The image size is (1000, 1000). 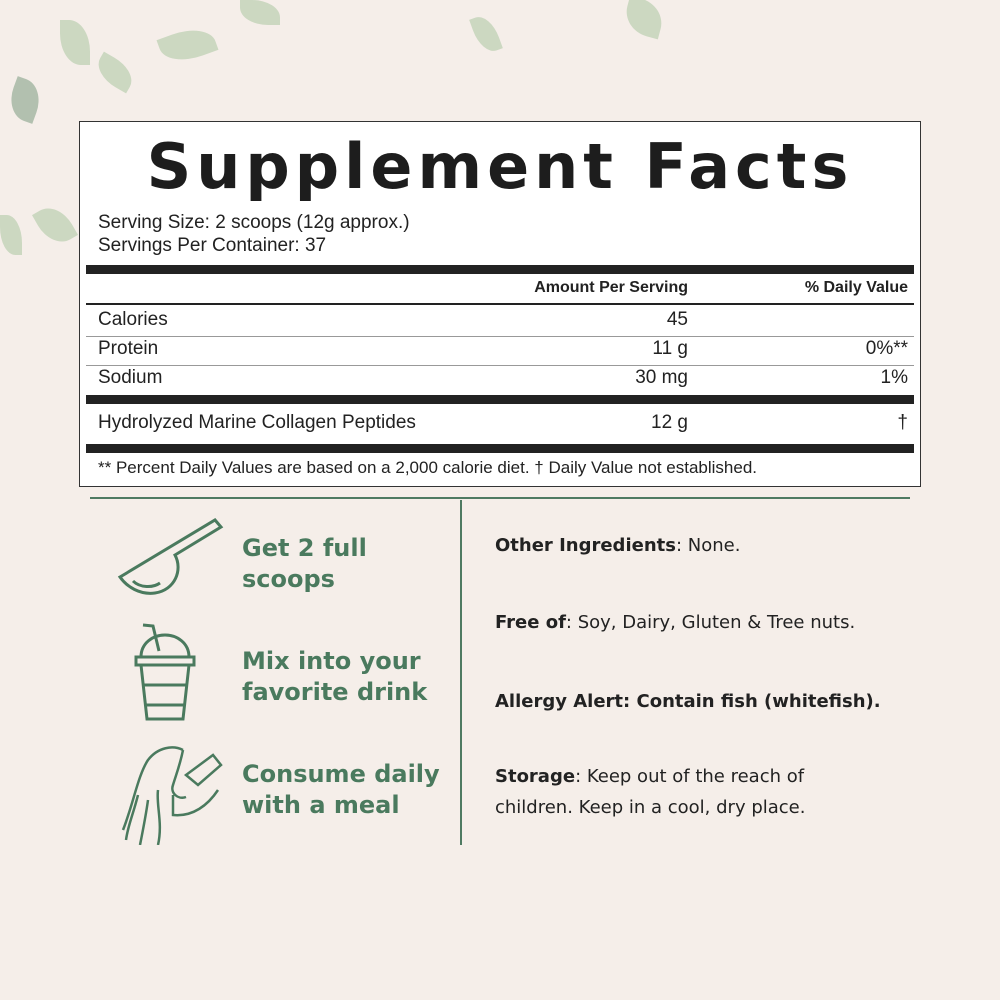 What do you see at coordinates (331, 661) in the screenshot?
I see `step-text: Mix into your` at bounding box center [331, 661].